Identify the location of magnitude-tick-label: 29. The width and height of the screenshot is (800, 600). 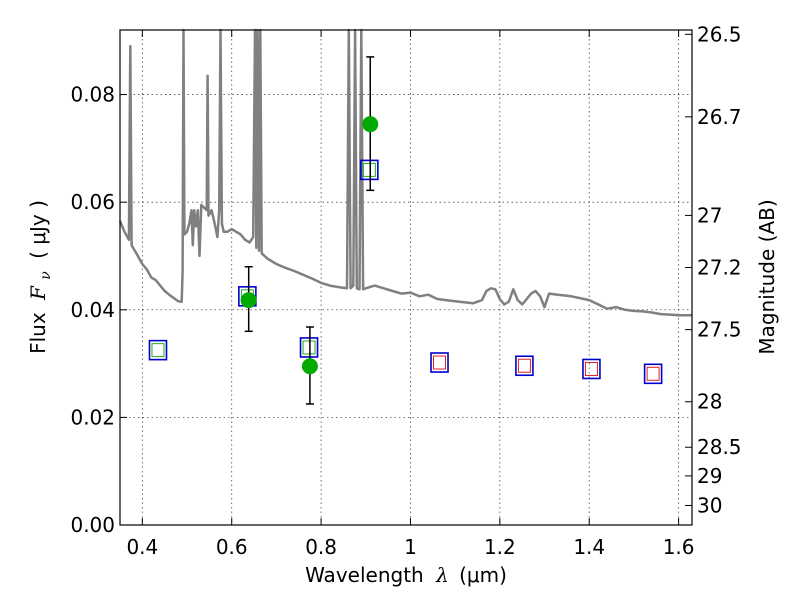
(709, 476).